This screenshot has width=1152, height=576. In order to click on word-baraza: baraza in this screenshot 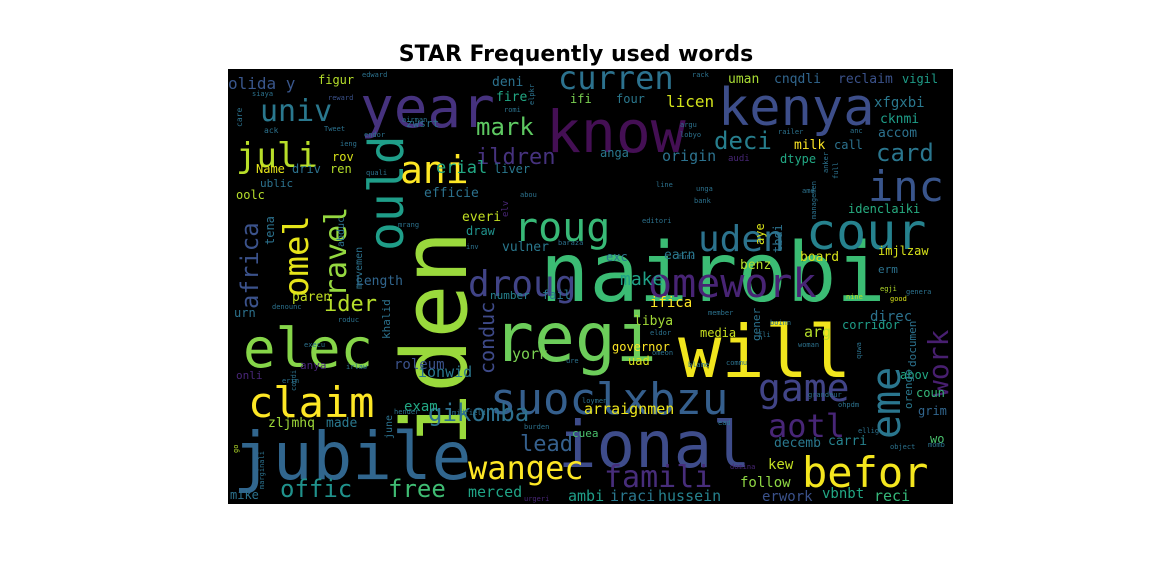, I will do `click(570, 243)`.